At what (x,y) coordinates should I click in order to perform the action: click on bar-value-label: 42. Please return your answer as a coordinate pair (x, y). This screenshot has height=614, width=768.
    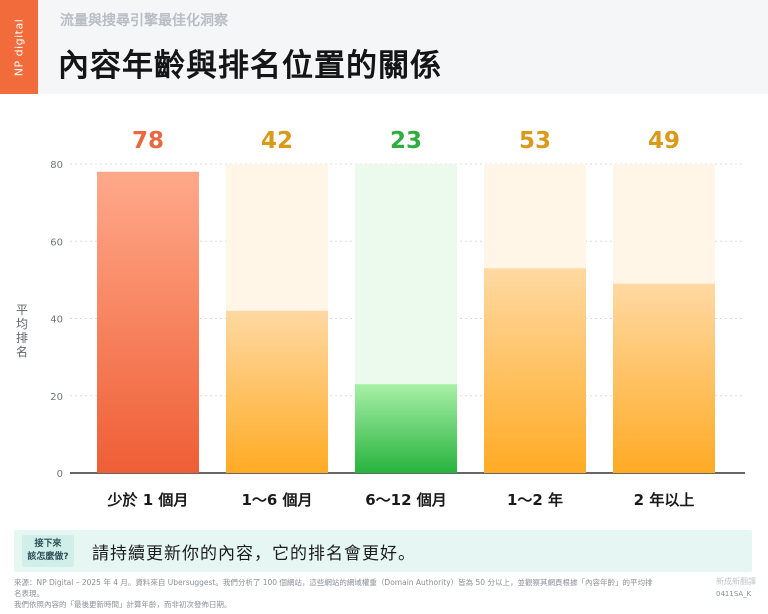
    Looking at the image, I should click on (277, 141).